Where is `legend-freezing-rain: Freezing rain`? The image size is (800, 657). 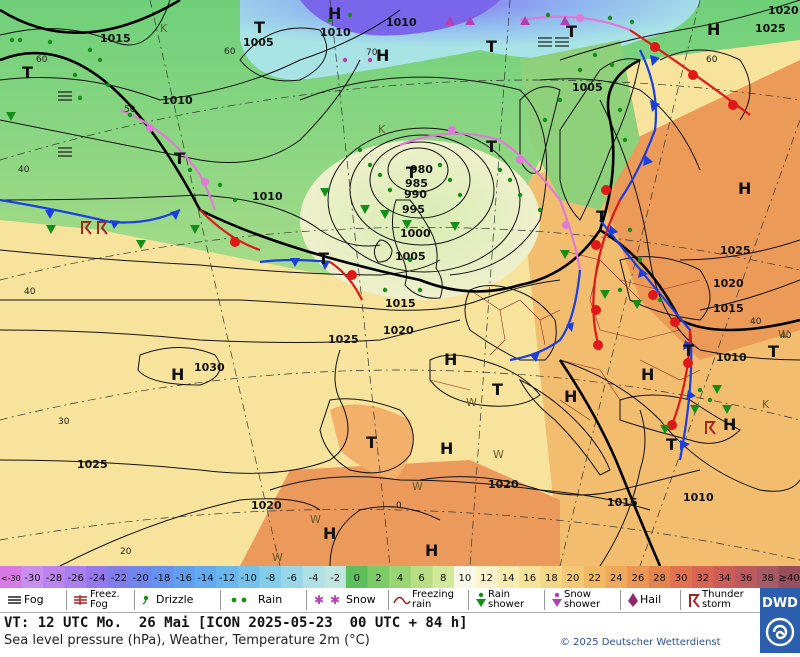
legend-freezing-rain: Freezing rain is located at coordinates (427, 600).